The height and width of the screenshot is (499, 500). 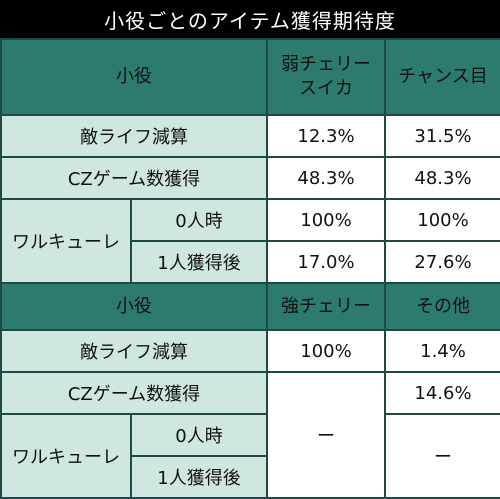 What do you see at coordinates (442, 306) in the screenshot?
I see `section2-col2-header: その他` at bounding box center [442, 306].